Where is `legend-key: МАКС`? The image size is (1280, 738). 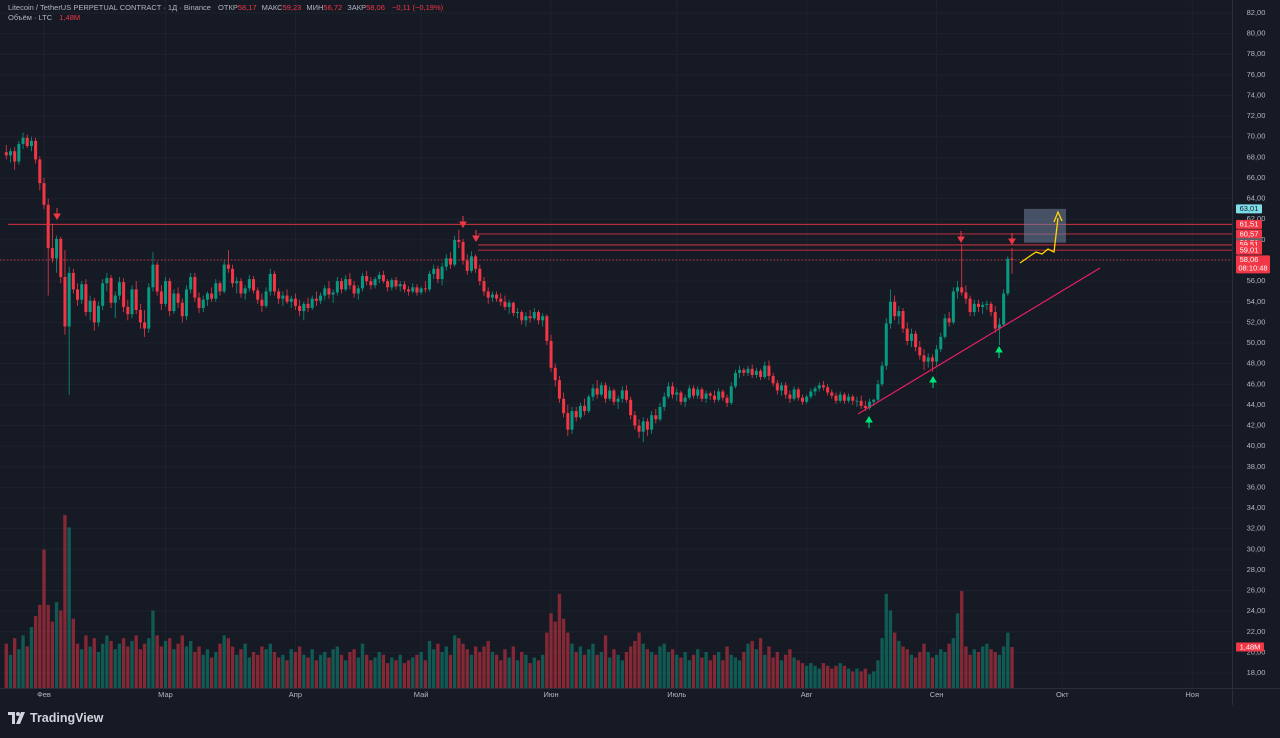
legend-key: МАКС is located at coordinates (272, 7).